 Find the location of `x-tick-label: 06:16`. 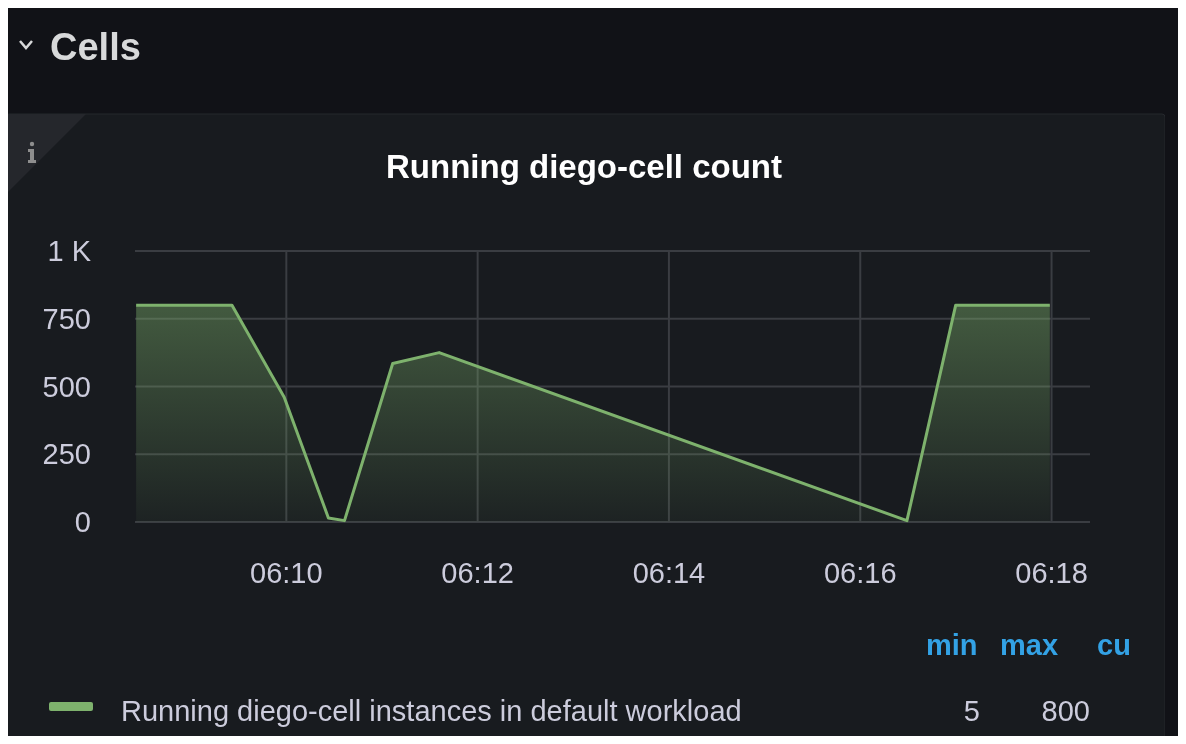

x-tick-label: 06:16 is located at coordinates (860, 573).